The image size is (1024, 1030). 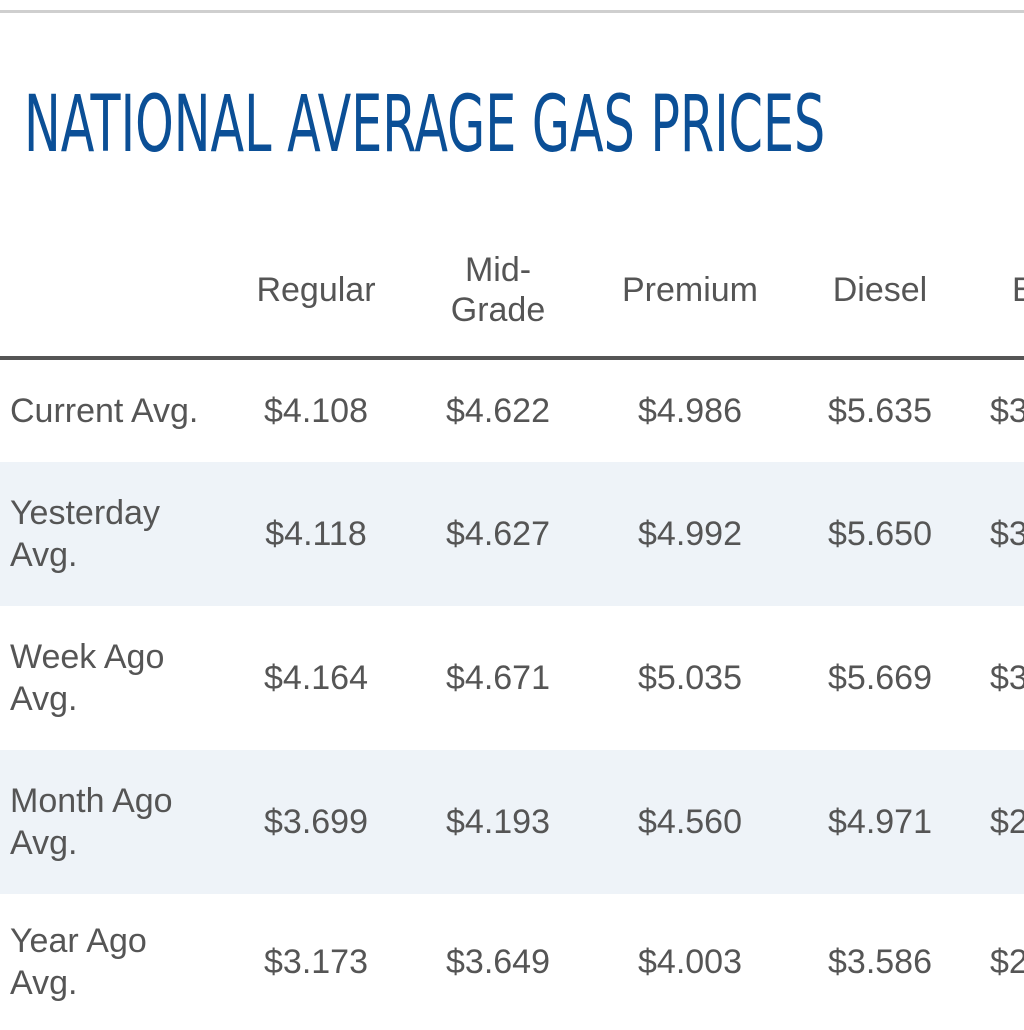 I want to click on column-header-regular: Regular, so click(x=316, y=290).